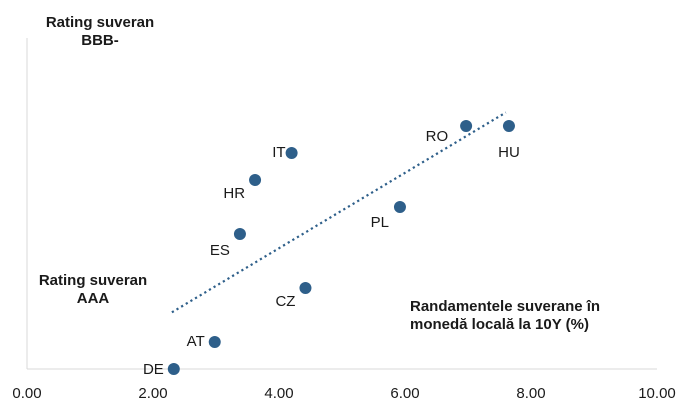  Describe the element at coordinates (220, 250) in the screenshot. I see `point-label-es: ES` at that location.